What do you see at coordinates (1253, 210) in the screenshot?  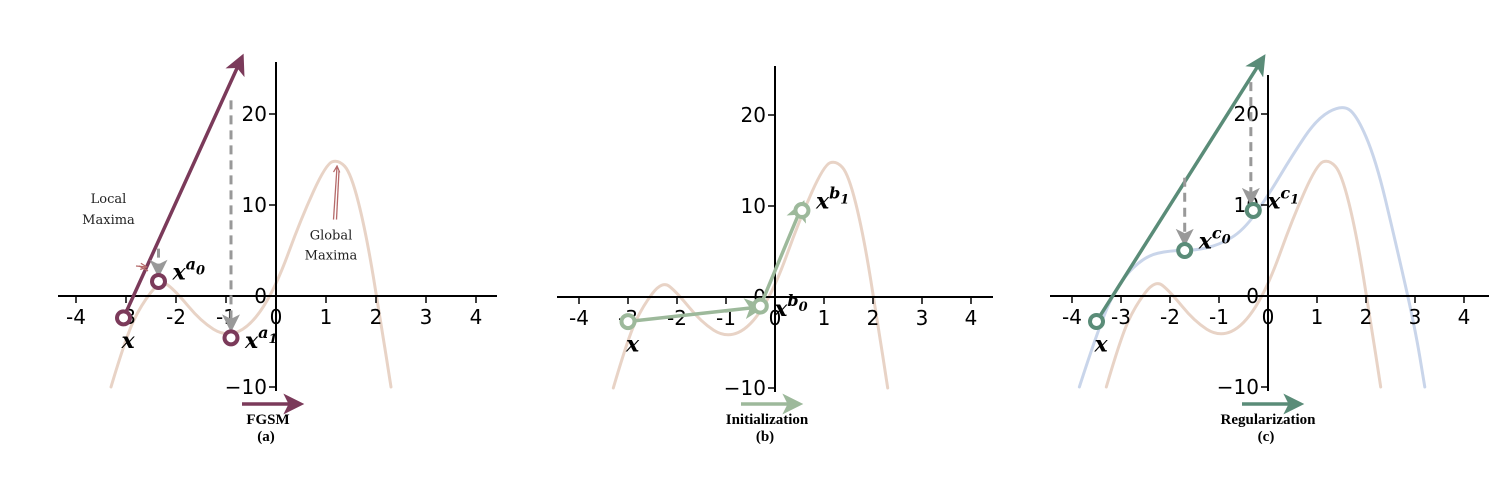 I see `point-x-c1` at bounding box center [1253, 210].